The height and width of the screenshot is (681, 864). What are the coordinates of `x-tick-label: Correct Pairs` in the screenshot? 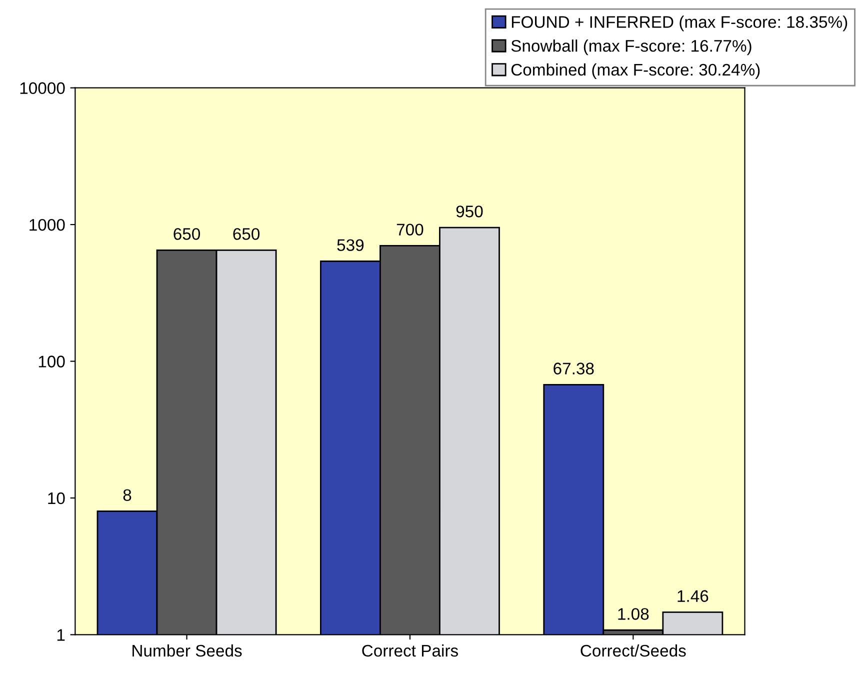 It's located at (410, 650).